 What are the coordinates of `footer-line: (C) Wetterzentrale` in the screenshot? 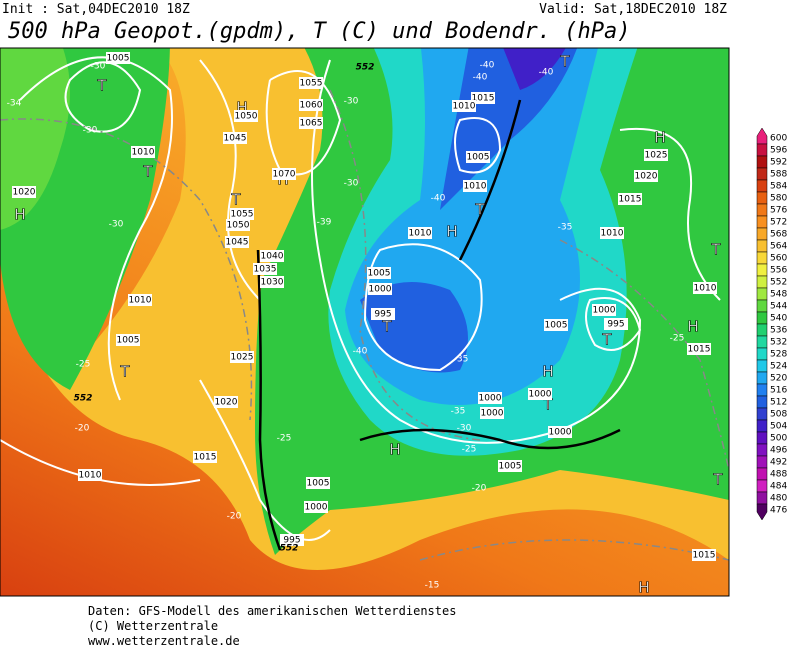 It's located at (153, 626).